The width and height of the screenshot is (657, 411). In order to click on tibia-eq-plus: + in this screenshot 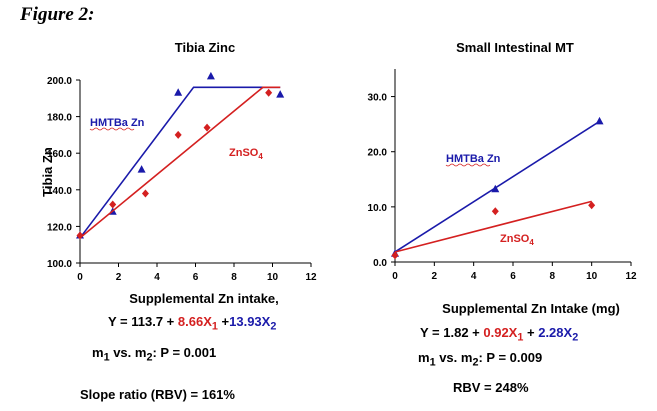, I will do `click(223, 321)`.